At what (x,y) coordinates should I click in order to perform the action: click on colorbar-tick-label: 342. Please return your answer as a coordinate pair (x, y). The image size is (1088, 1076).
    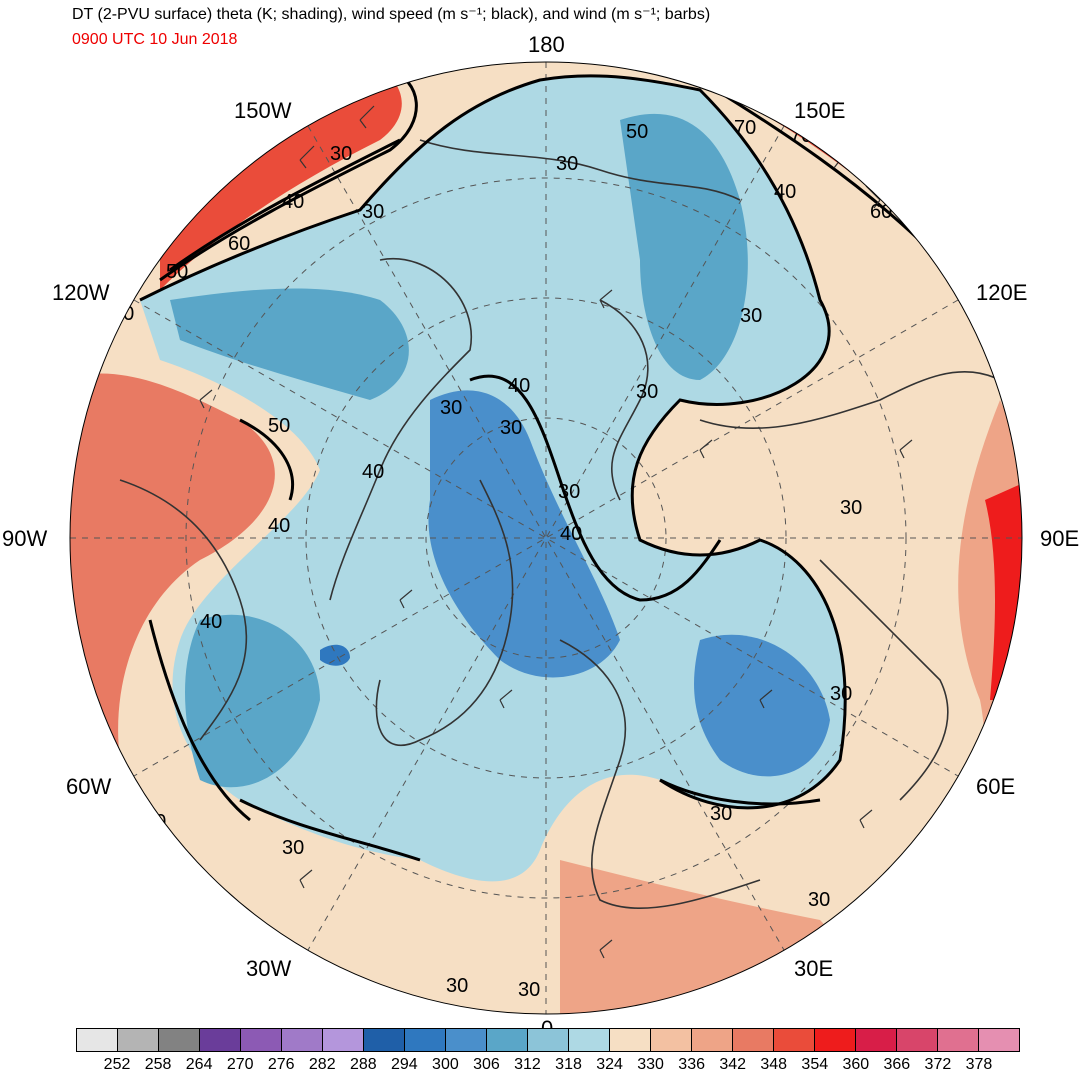
    Looking at the image, I should click on (733, 1064).